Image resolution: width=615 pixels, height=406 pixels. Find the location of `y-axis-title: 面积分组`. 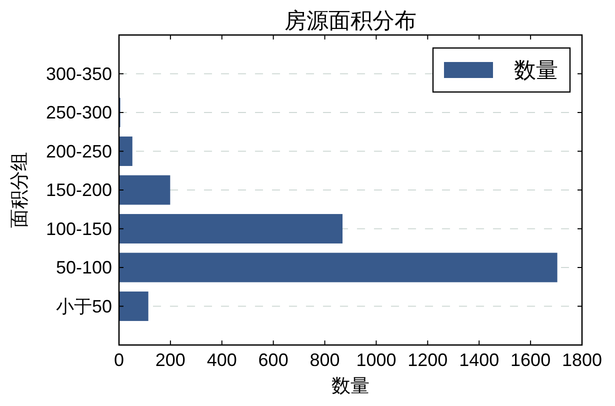

y-axis-title: 面积分组 is located at coordinates (20, 190).